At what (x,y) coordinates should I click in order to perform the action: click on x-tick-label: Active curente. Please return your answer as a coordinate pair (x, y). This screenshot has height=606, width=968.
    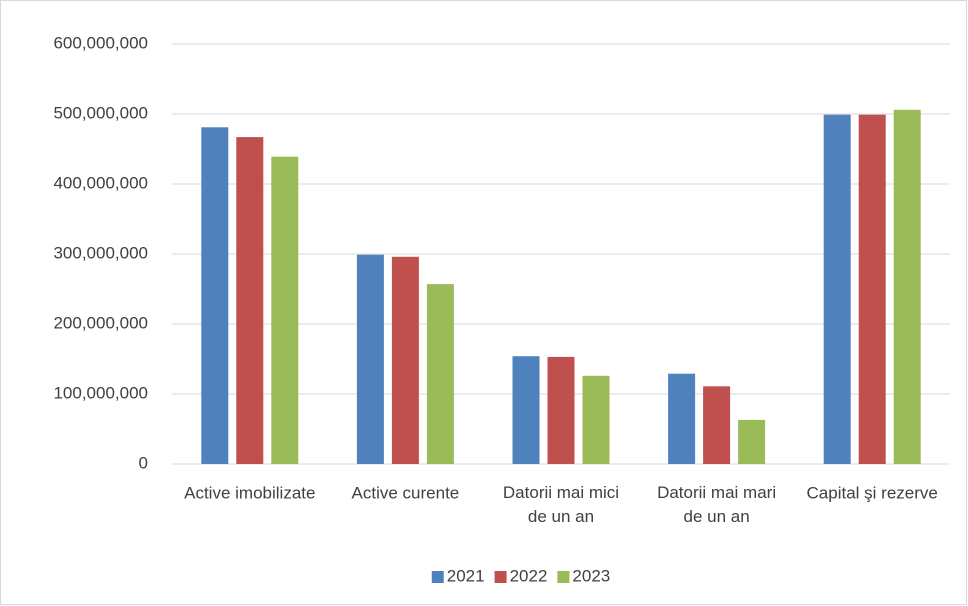
    Looking at the image, I should click on (406, 492).